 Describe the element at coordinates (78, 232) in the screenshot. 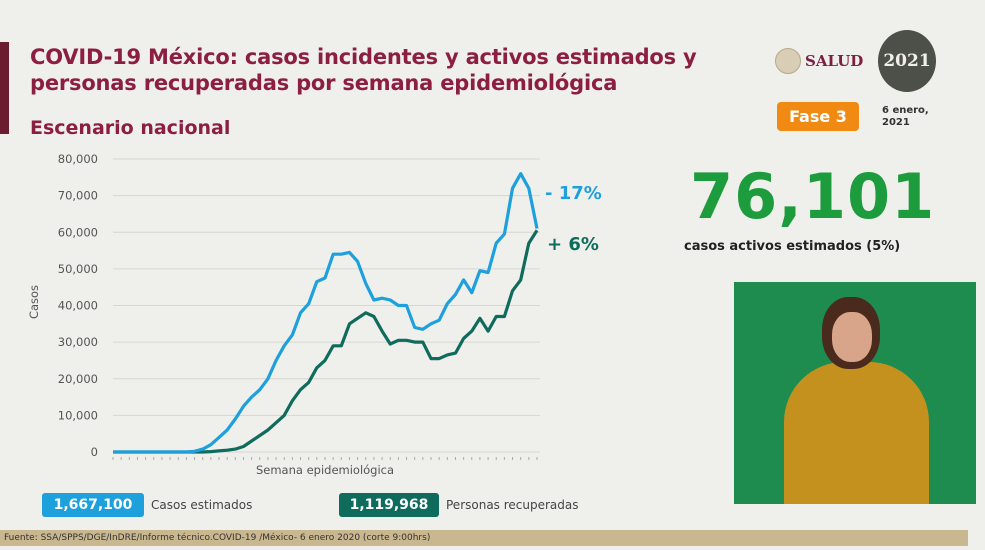

I see `y-tick-label: 60,000` at that location.